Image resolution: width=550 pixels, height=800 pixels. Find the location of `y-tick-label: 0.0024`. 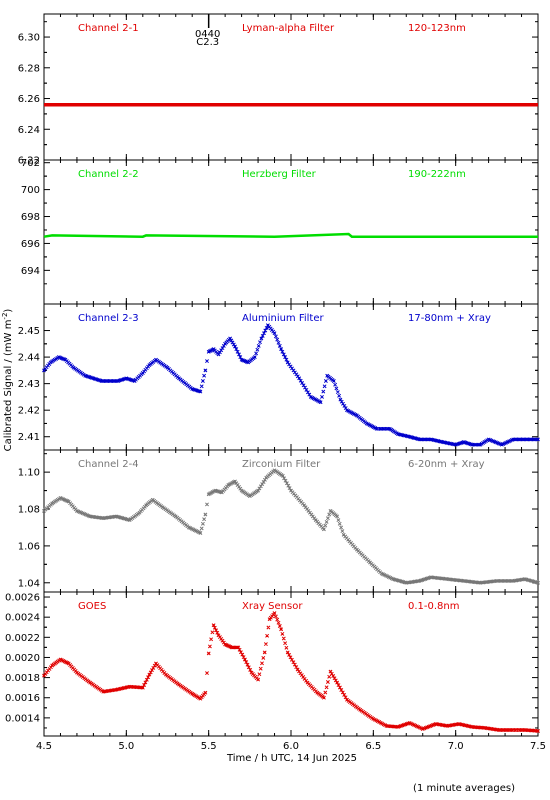

y-tick-label: 0.0024 is located at coordinates (22, 618).